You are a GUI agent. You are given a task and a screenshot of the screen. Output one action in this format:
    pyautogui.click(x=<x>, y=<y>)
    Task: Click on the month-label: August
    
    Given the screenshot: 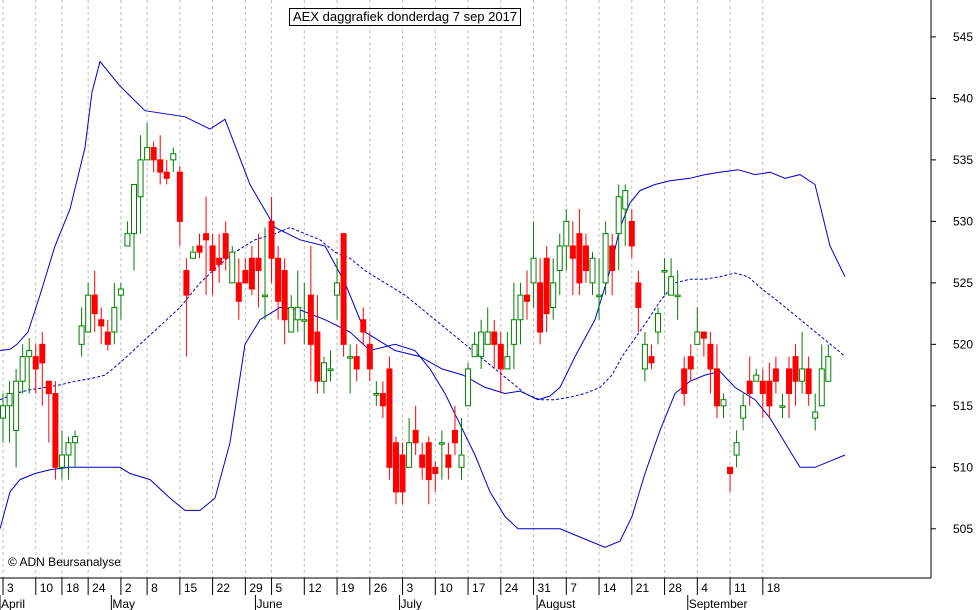 What is the action you would take?
    pyautogui.click(x=557, y=603)
    